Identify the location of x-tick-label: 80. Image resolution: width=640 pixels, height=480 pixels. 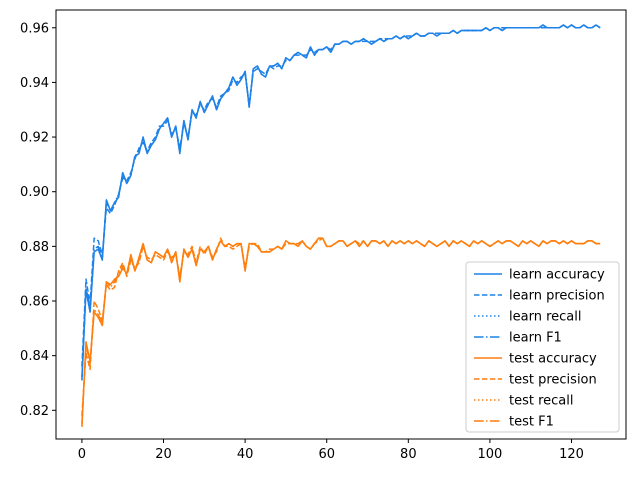
(408, 454).